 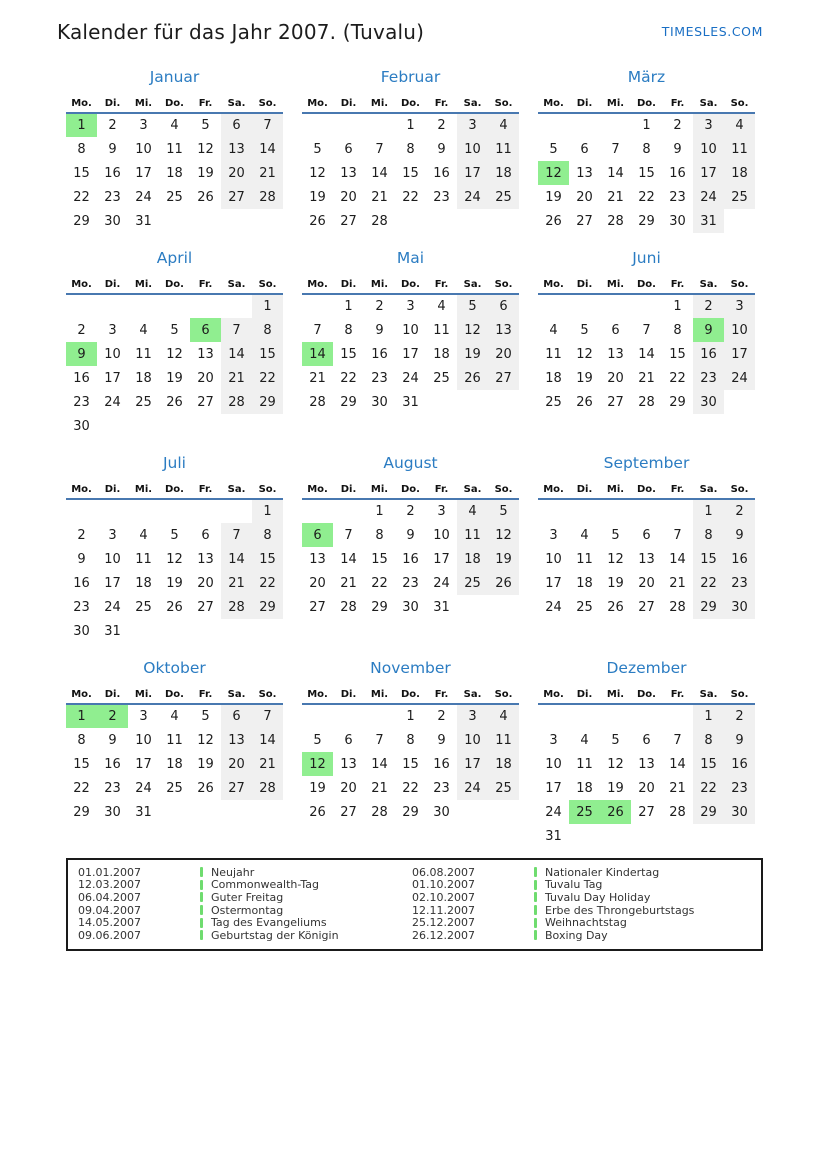 What do you see at coordinates (677, 284) in the screenshot?
I see `weekday-label: Fr.` at bounding box center [677, 284].